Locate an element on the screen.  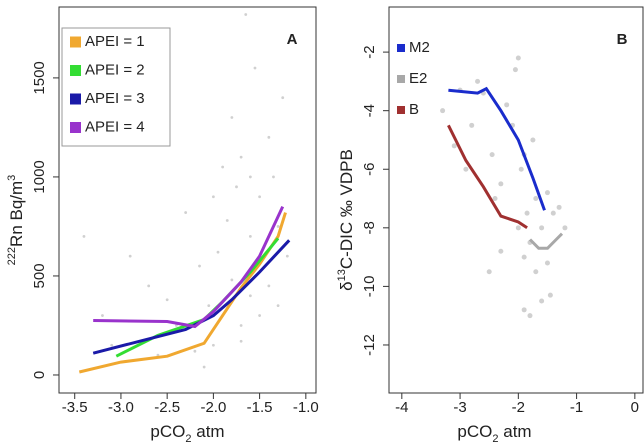
y-tick-label: 1000 is located at coordinates (39, 176).